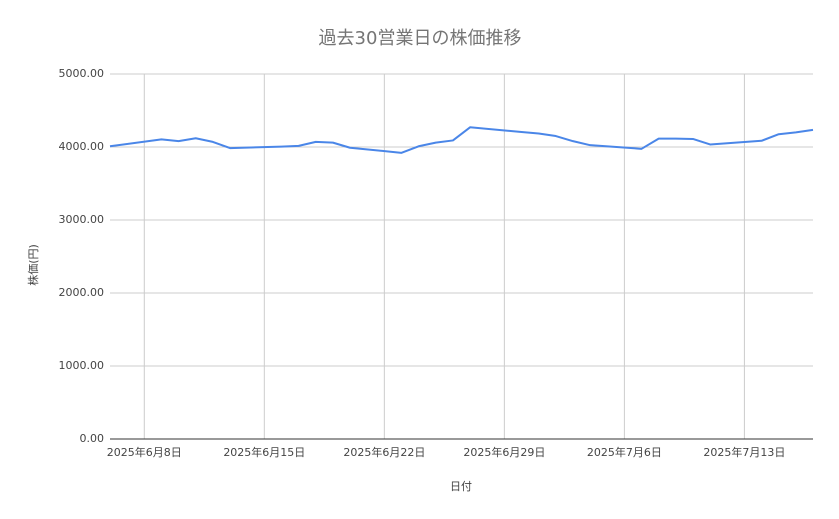  Describe the element at coordinates (744, 452) in the screenshot. I see `x-tick-label: 2025年7月13日` at that location.